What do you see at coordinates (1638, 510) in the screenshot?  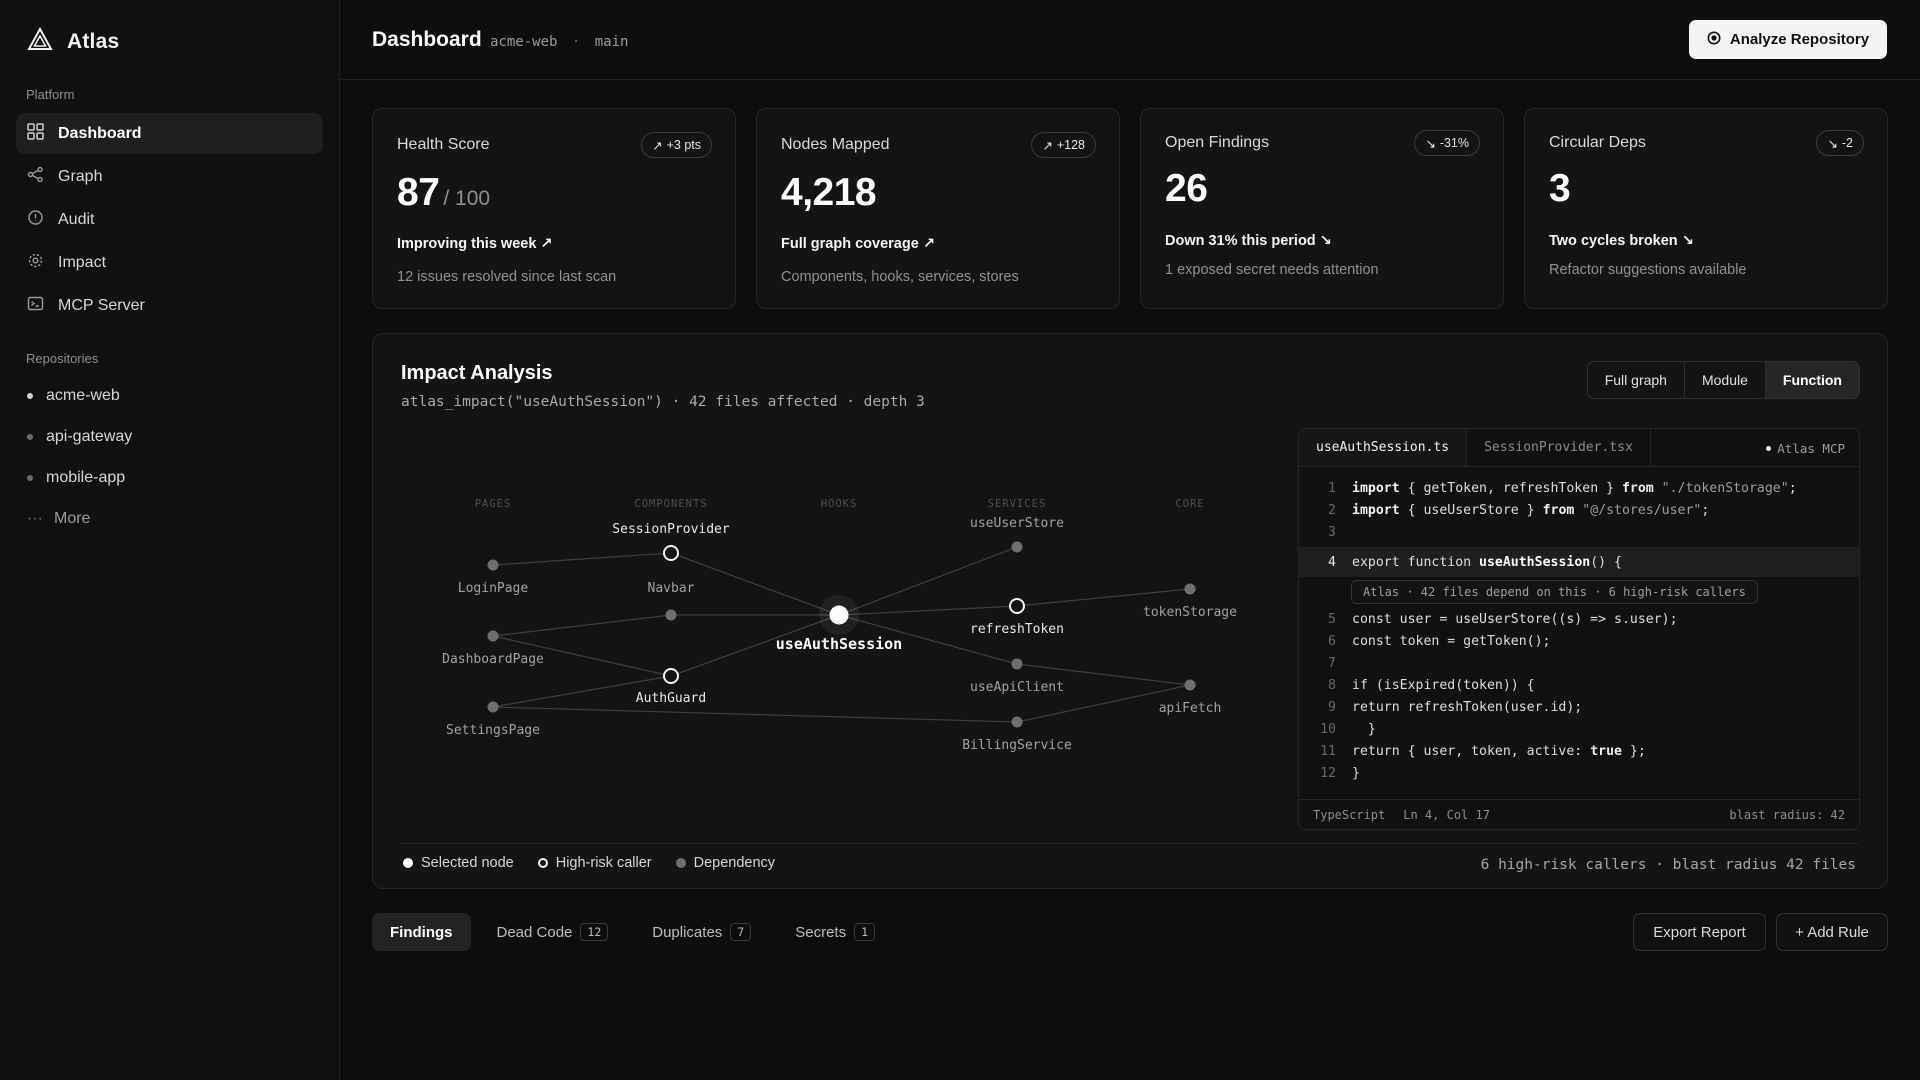 I see `code-string: "@/stores/user"` at bounding box center [1638, 510].